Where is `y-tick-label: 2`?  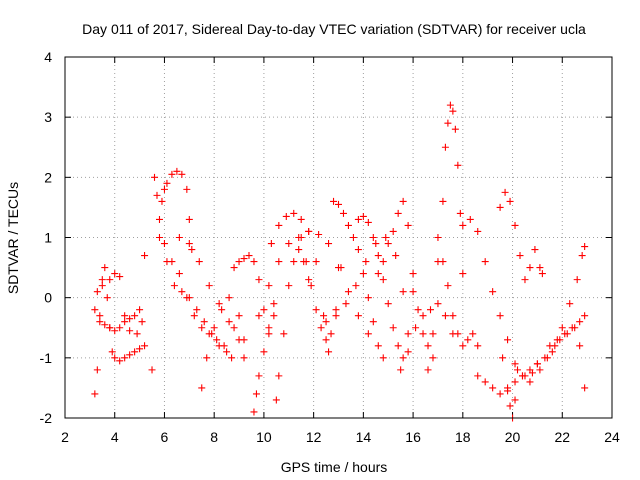
y-tick-label: 2 is located at coordinates (48, 177).